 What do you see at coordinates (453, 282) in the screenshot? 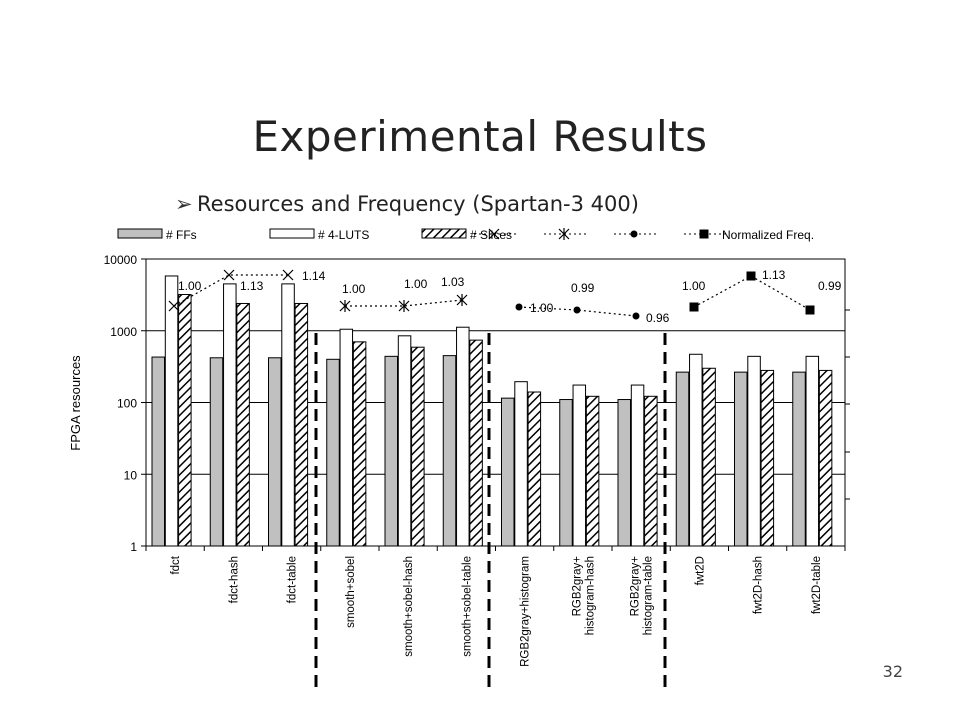
I see `freq-data-label: 1.03` at bounding box center [453, 282].